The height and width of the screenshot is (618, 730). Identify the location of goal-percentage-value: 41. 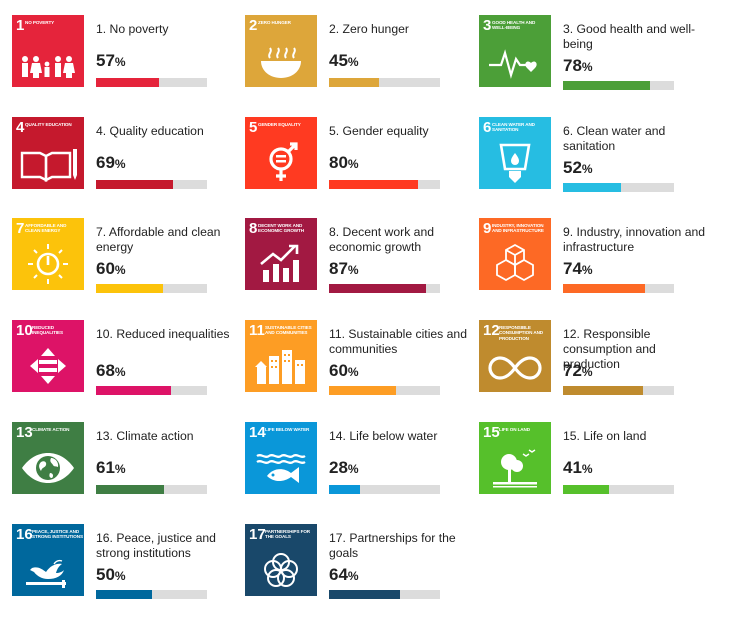
(572, 467).